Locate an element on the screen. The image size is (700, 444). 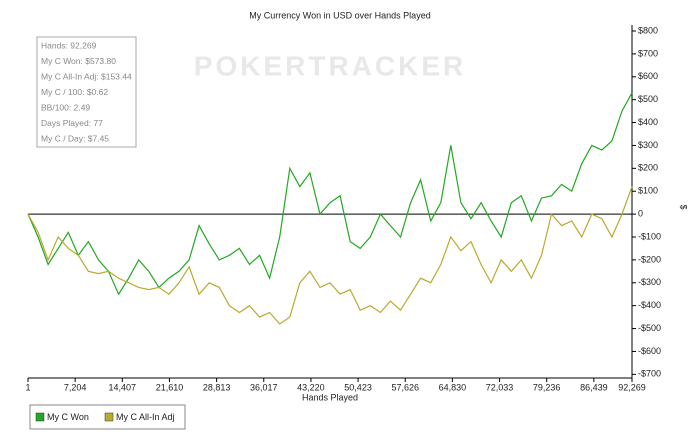
x-axis-label: Hands Played is located at coordinates (330, 397).